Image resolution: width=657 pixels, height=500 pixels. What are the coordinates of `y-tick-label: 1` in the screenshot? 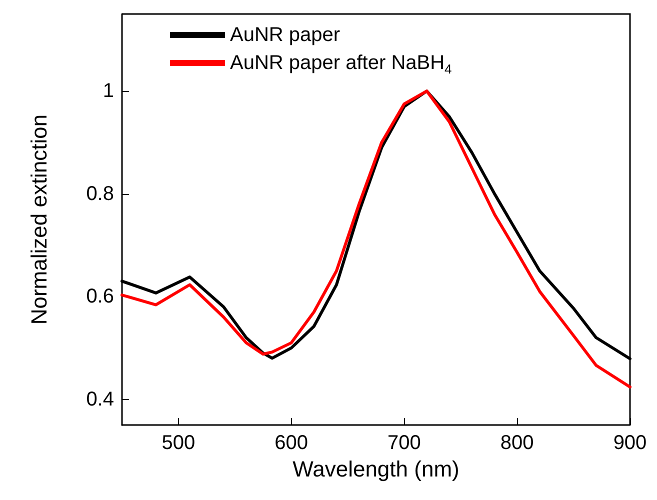 It's located at (108, 91).